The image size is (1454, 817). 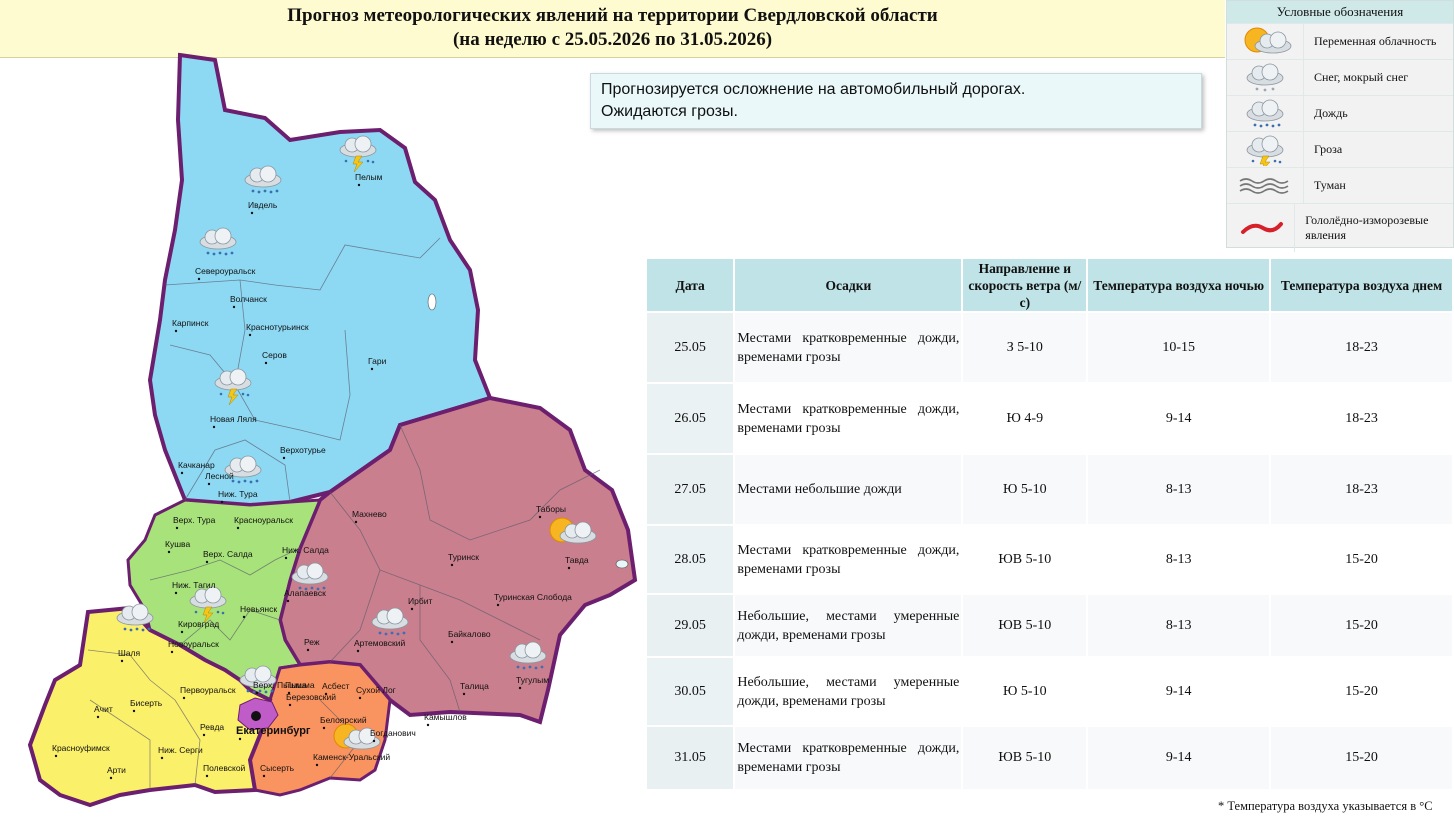 I want to click on city-label: Краснотурьинск, so click(x=277, y=327).